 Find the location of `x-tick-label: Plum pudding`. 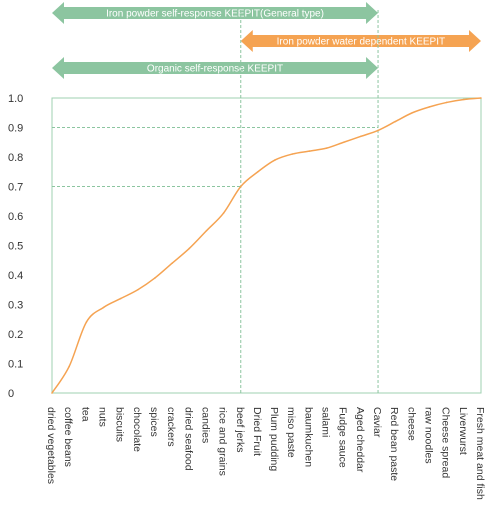

x-tick-label: Plum pudding is located at coordinates (274, 439).